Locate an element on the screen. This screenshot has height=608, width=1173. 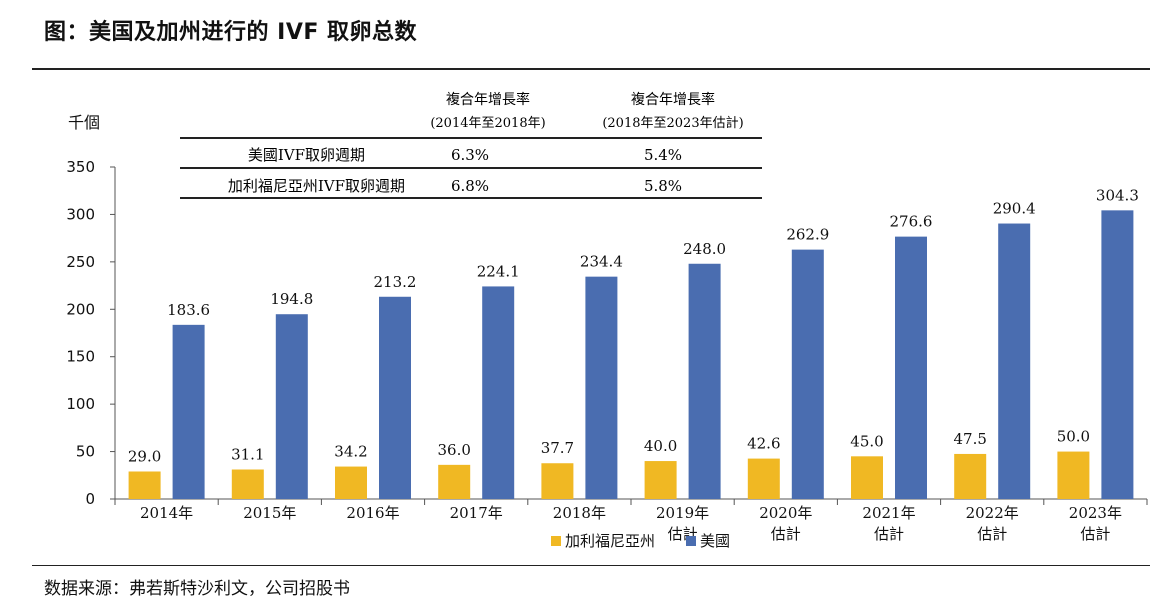
x-tick-label: 2018年 is located at coordinates (579, 513).